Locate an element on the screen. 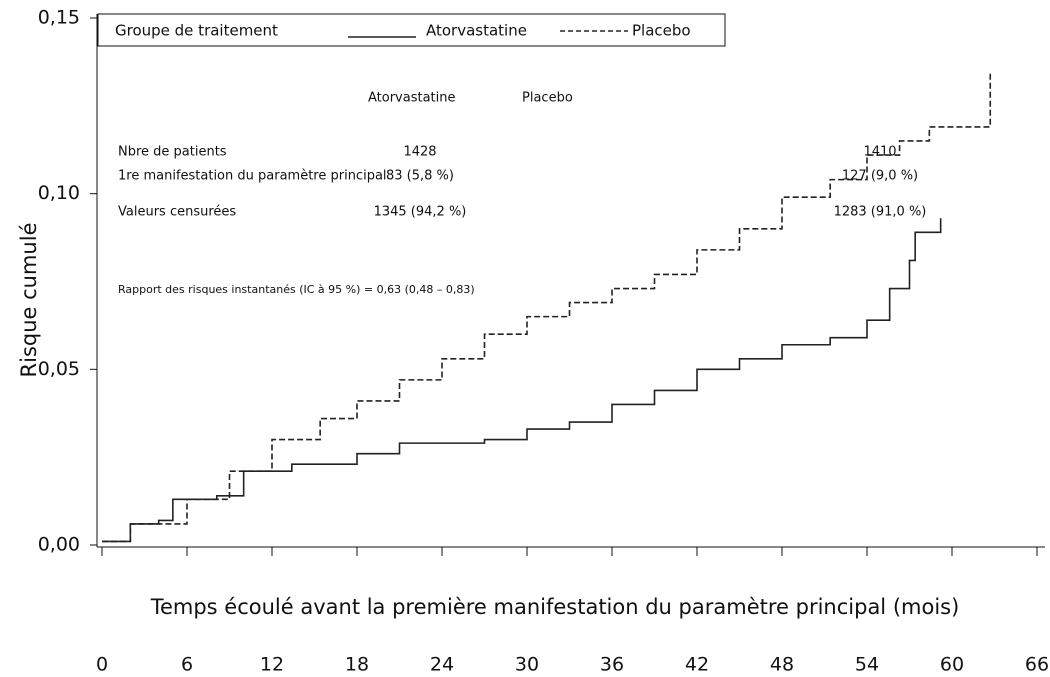  x-tick-label: 24 is located at coordinates (442, 665).